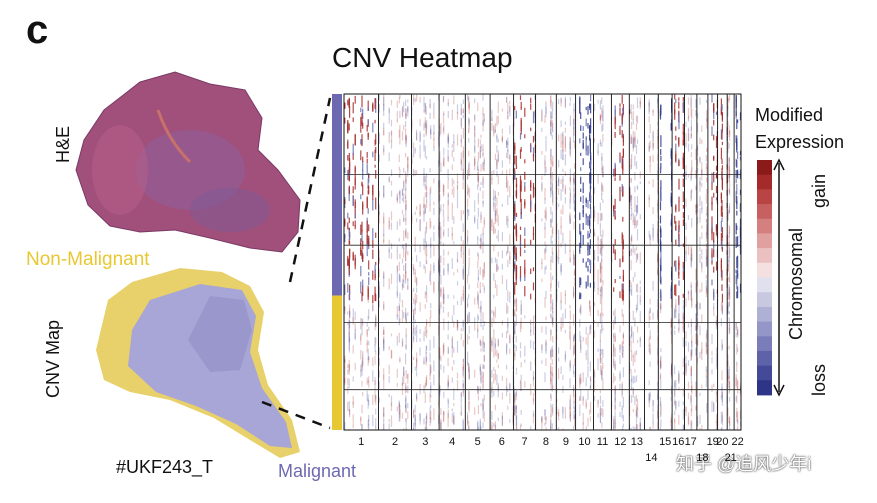 The width and height of the screenshot is (877, 503). Describe the element at coordinates (296, 415) in the screenshot. I see `zoom-line-bottom` at that location.